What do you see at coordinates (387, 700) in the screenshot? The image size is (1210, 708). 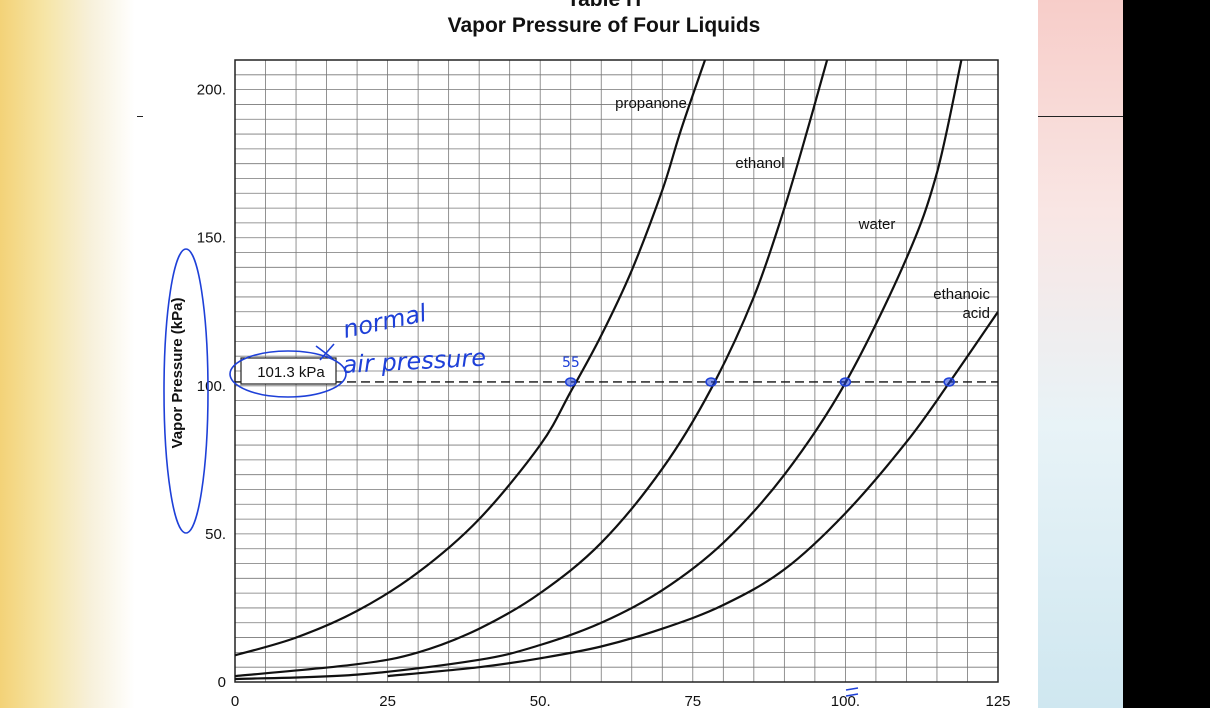 I see `x-tick-label: 25` at bounding box center [387, 700].